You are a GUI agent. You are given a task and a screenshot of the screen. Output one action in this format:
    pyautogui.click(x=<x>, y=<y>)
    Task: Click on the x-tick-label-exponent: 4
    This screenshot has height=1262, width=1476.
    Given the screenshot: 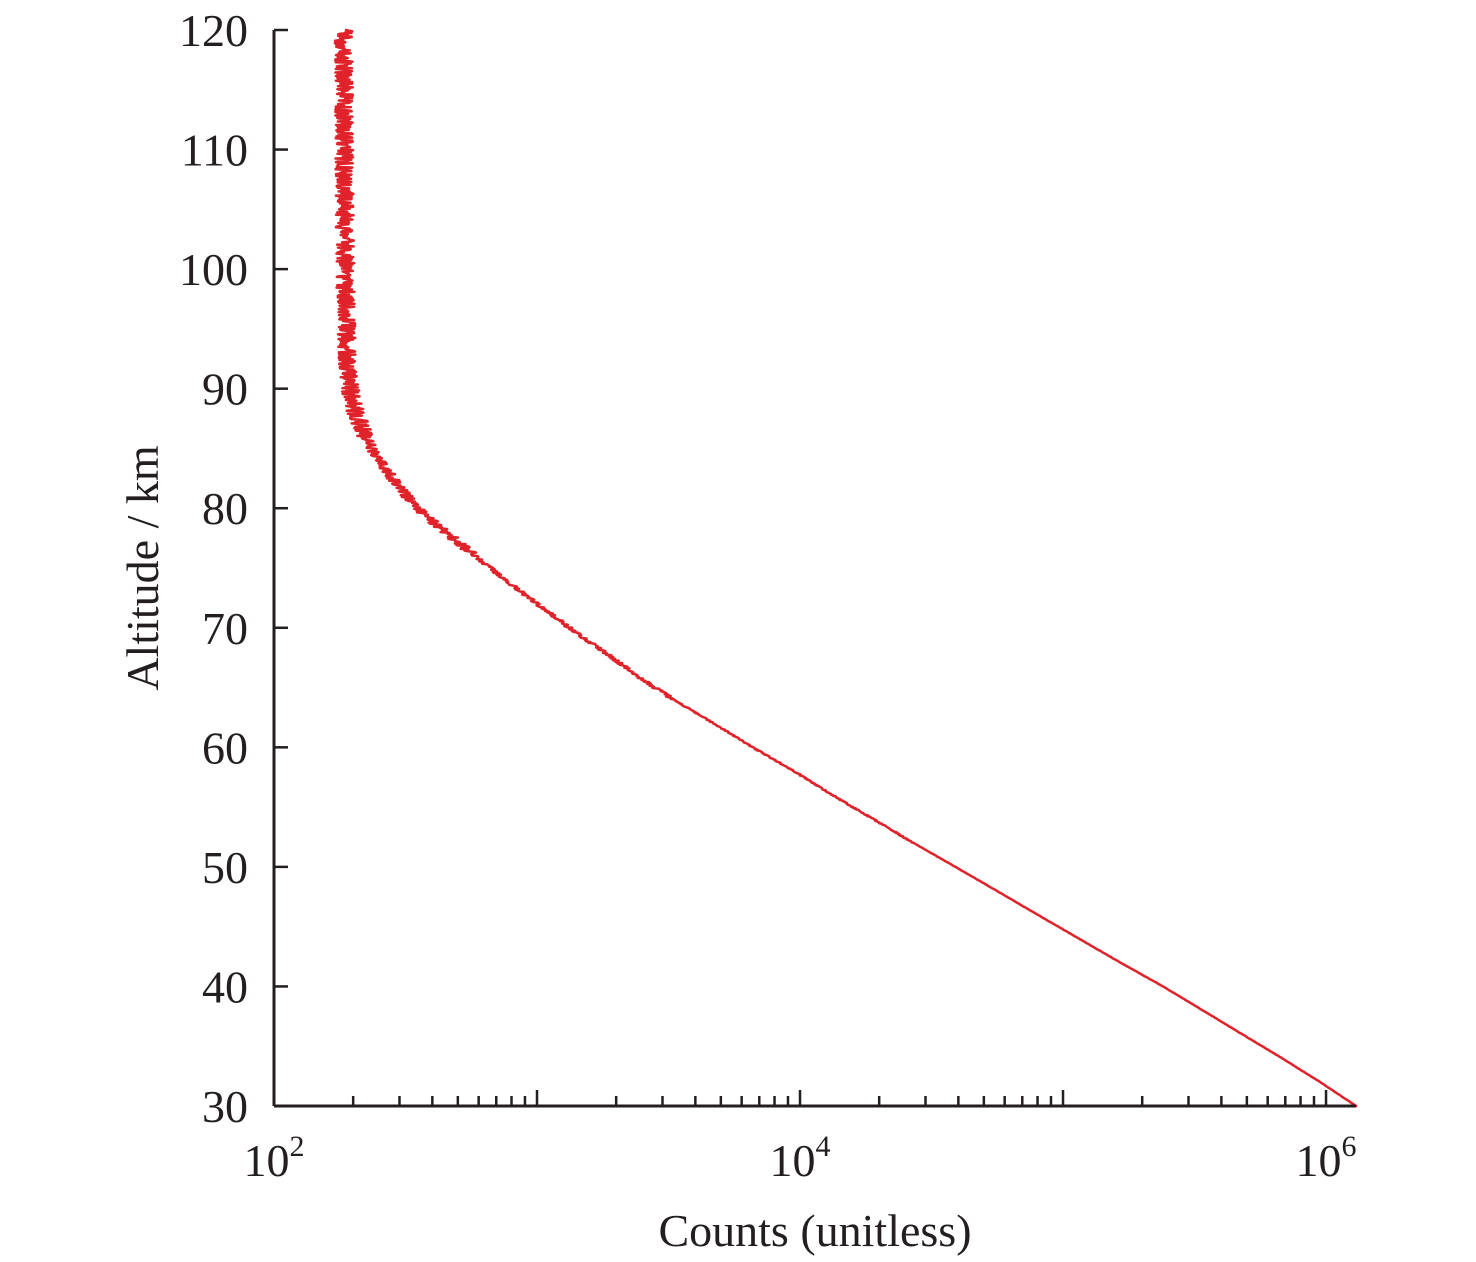 What is the action you would take?
    pyautogui.click(x=823, y=1146)
    